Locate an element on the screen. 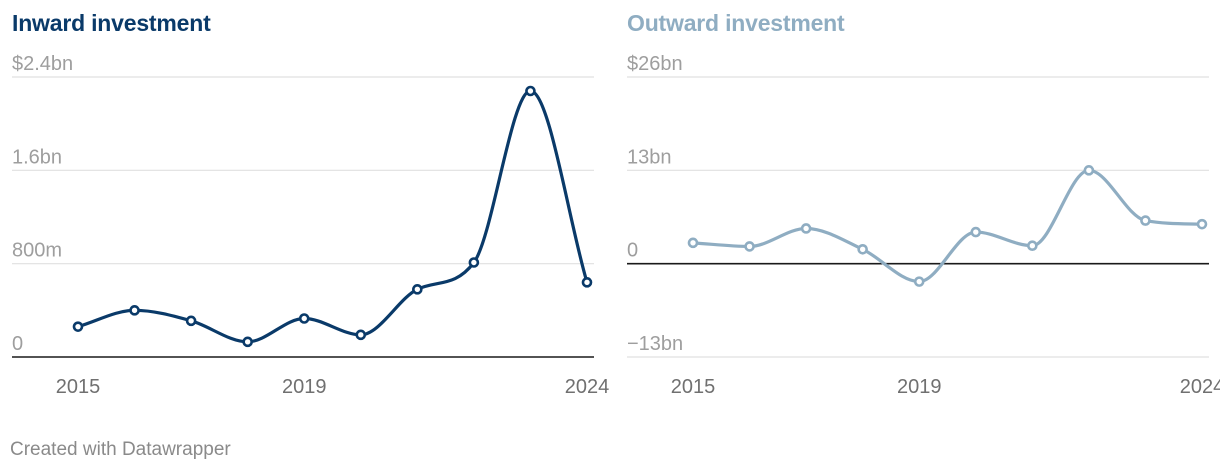 Image resolution: width=1220 pixels, height=474 pixels. footer-credit: Created with Datawrapper is located at coordinates (120, 449).